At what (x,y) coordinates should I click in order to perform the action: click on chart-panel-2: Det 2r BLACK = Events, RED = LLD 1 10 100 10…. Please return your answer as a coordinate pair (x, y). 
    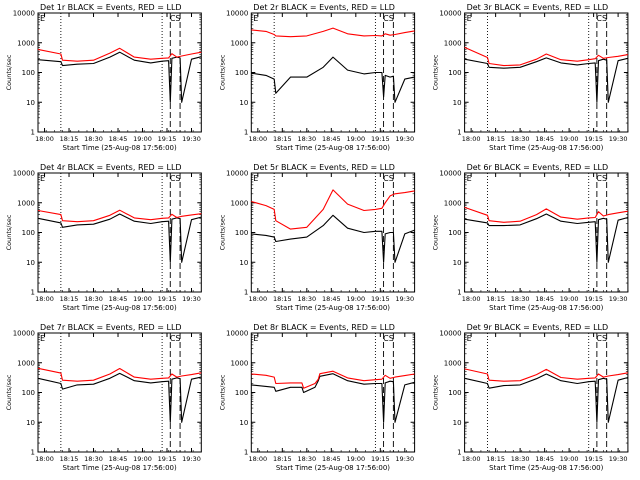
    Looking at the image, I should click on (317, 77).